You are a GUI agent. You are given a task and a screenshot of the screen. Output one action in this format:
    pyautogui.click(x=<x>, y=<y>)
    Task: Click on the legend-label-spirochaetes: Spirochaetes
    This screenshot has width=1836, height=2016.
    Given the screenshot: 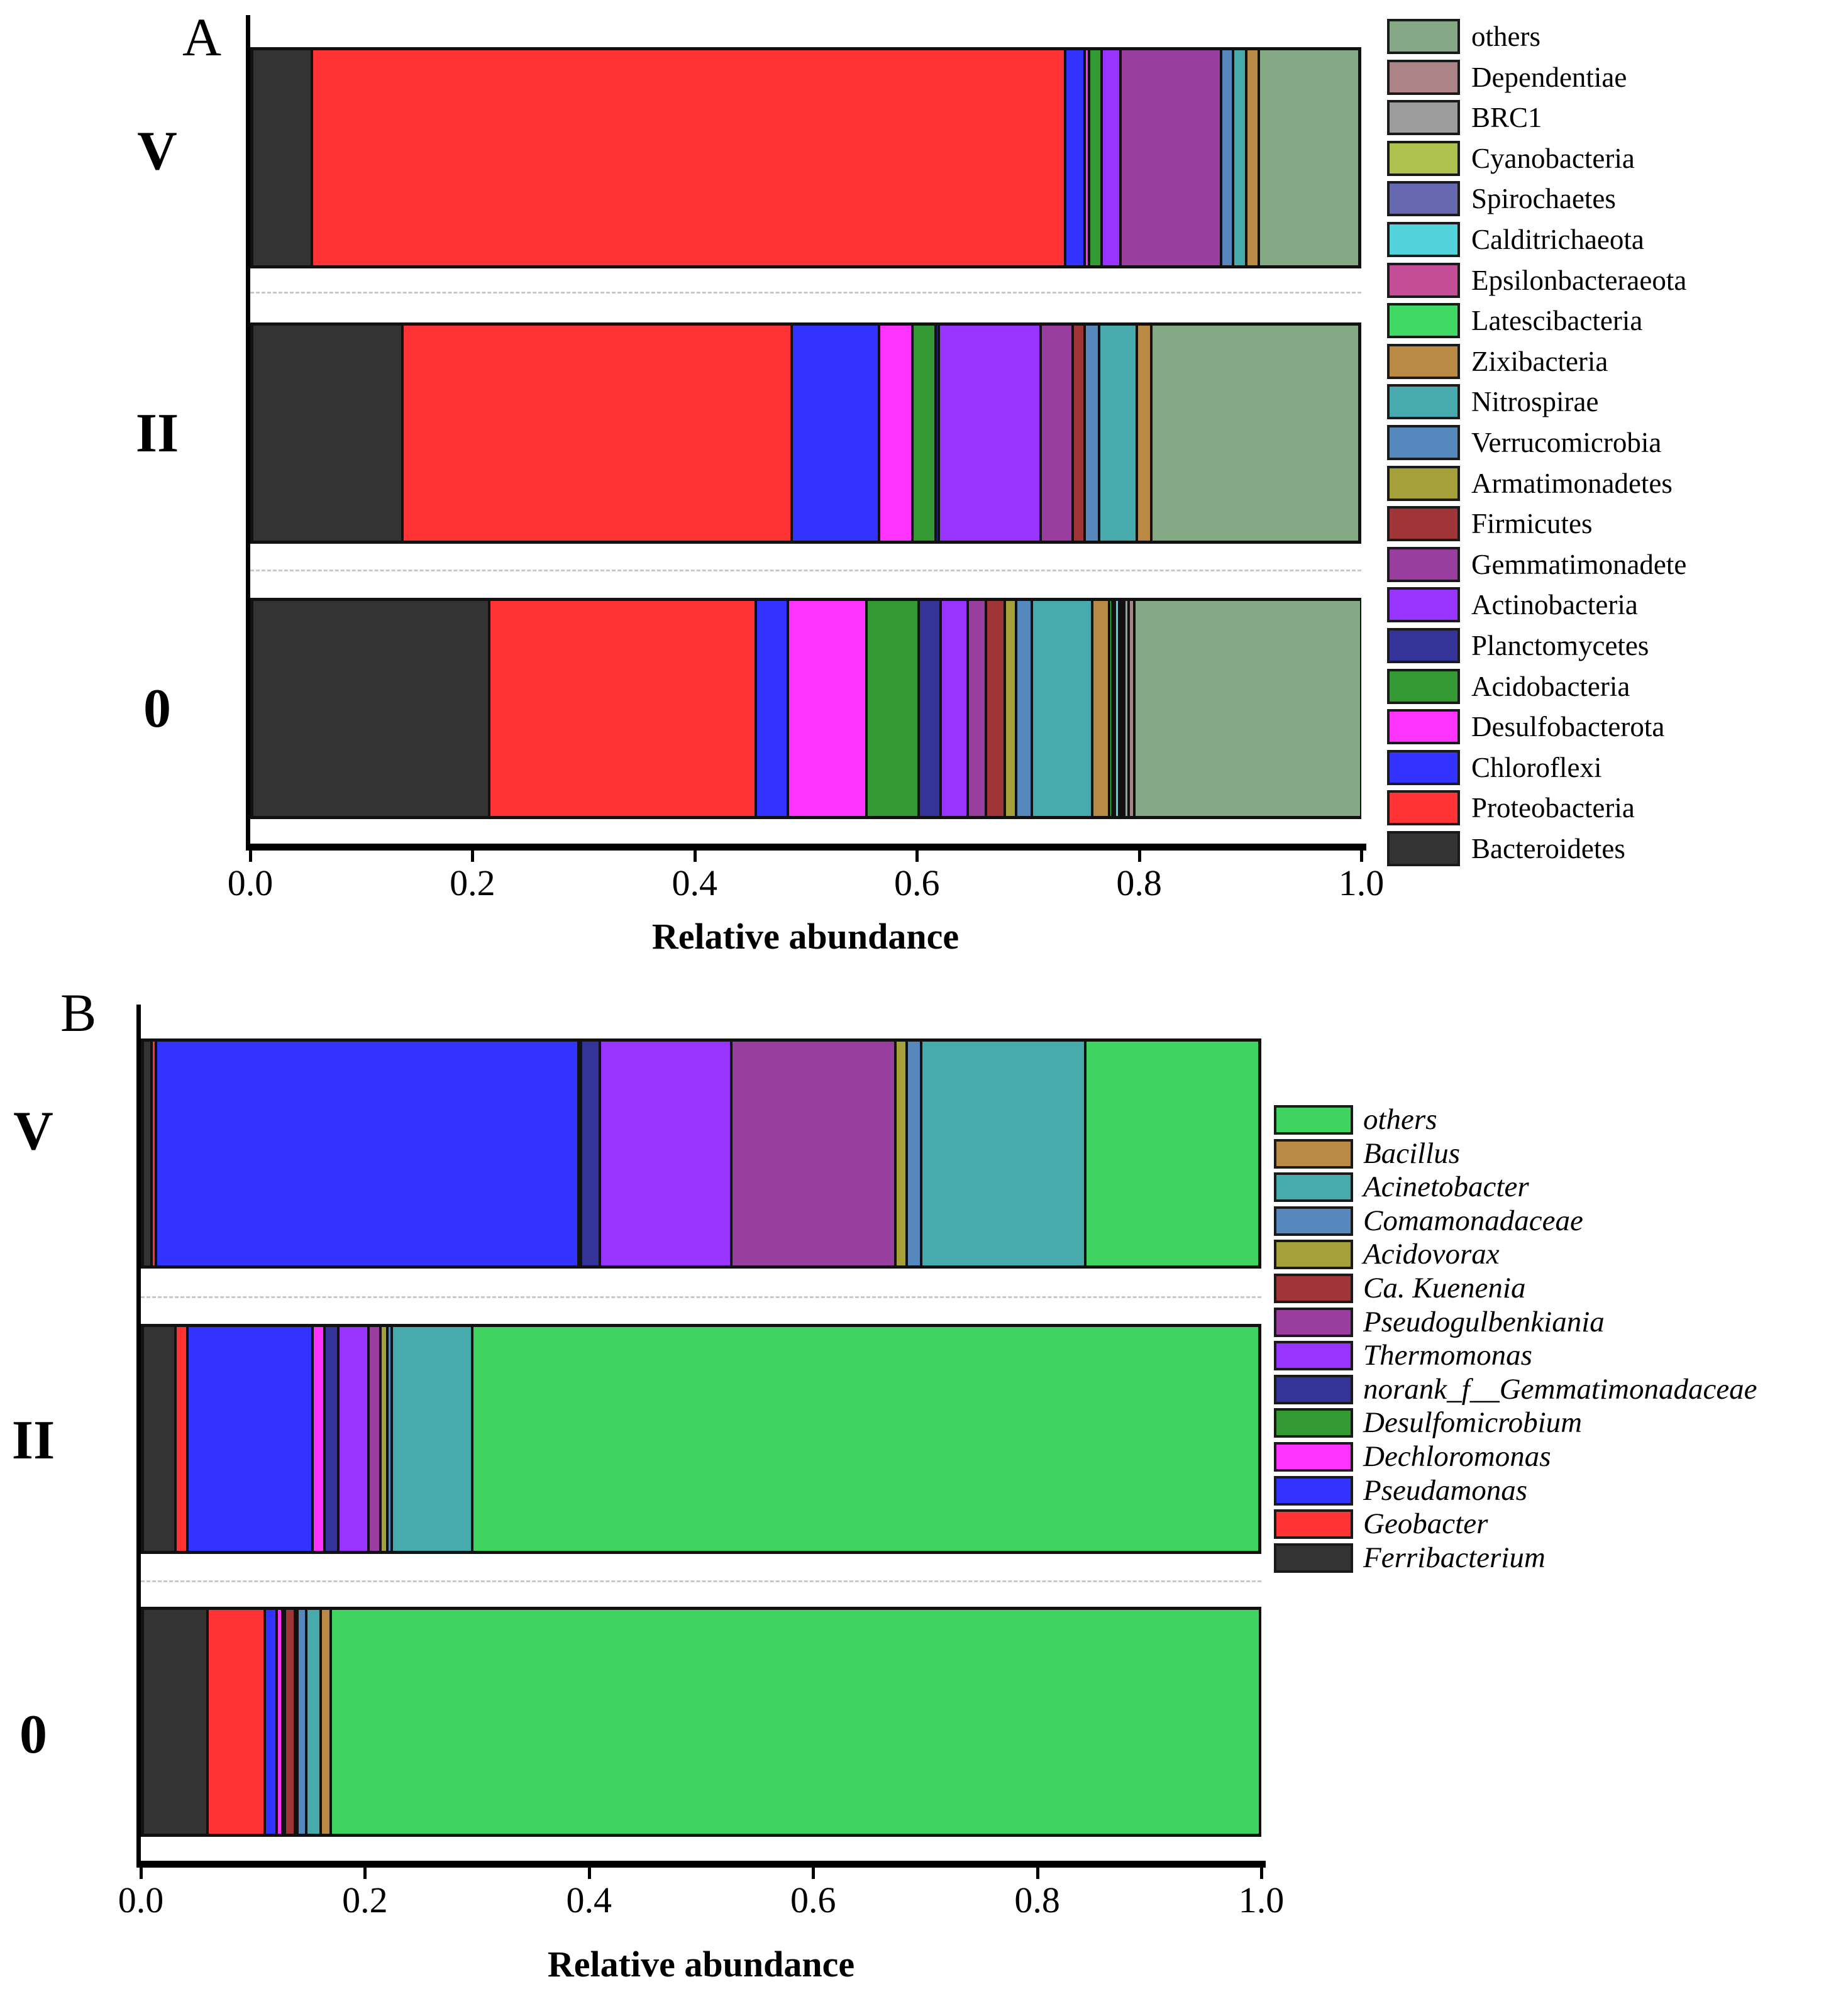 What is the action you would take?
    pyautogui.click(x=1544, y=199)
    